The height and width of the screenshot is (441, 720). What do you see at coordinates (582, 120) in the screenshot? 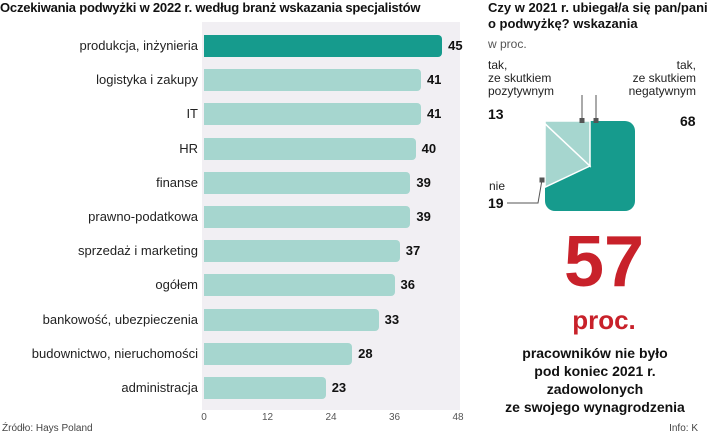
I see `leader-marker-positive` at bounding box center [582, 120].